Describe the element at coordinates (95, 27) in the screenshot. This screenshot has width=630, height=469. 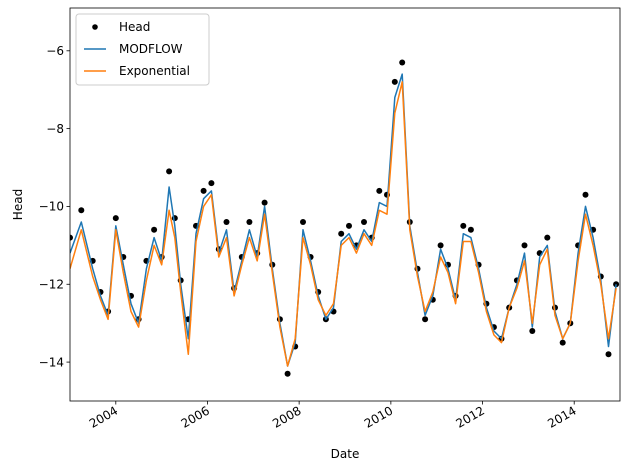
I see `legend-head-marker` at that location.